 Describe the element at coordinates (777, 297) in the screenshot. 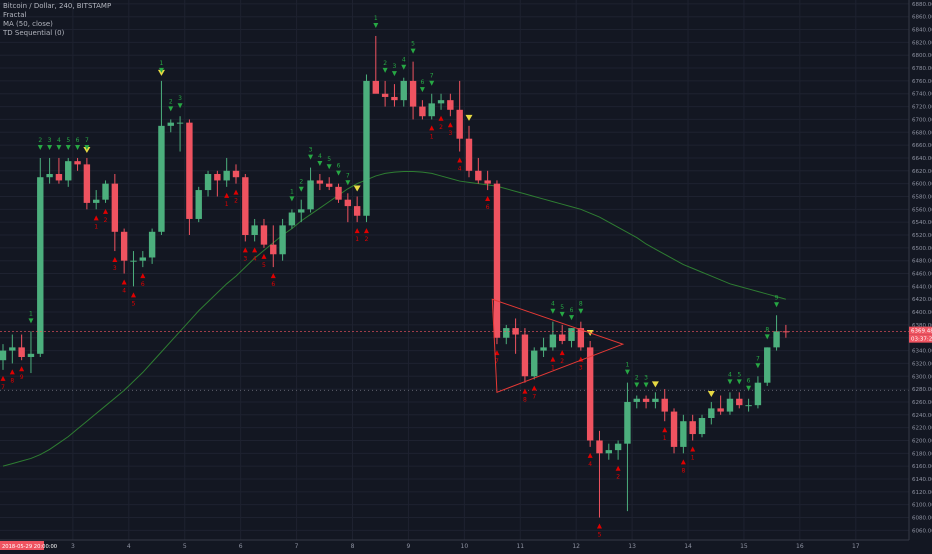

I see `td-count-label: 9` at that location.